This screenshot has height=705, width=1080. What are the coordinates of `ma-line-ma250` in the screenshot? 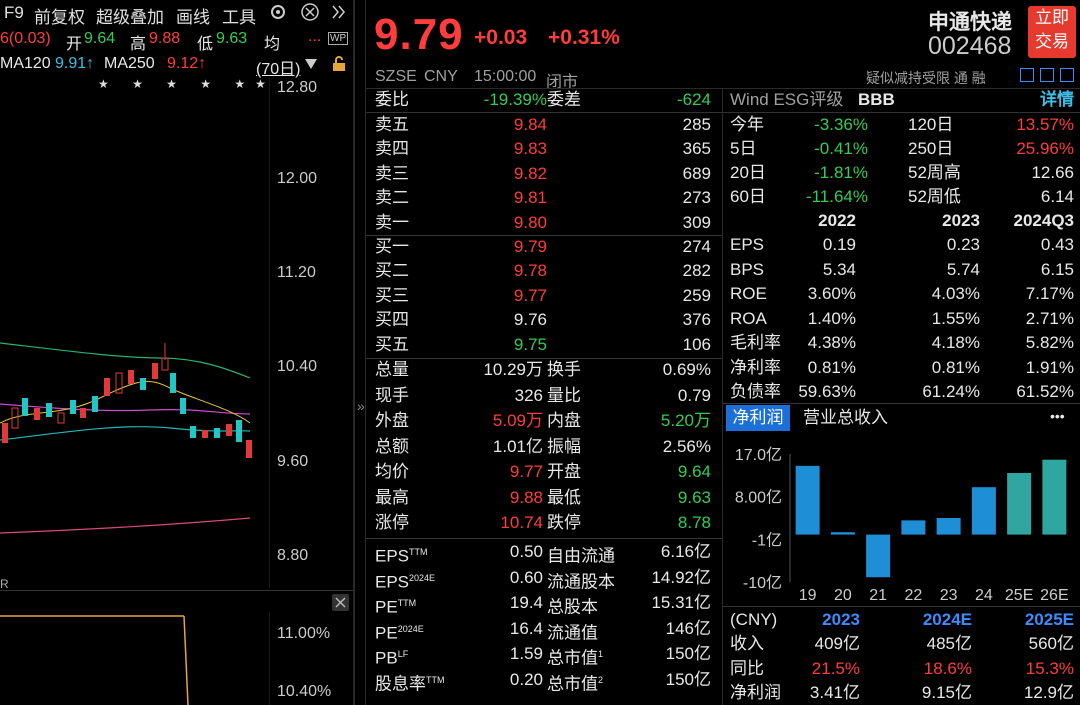 It's located at (125, 525).